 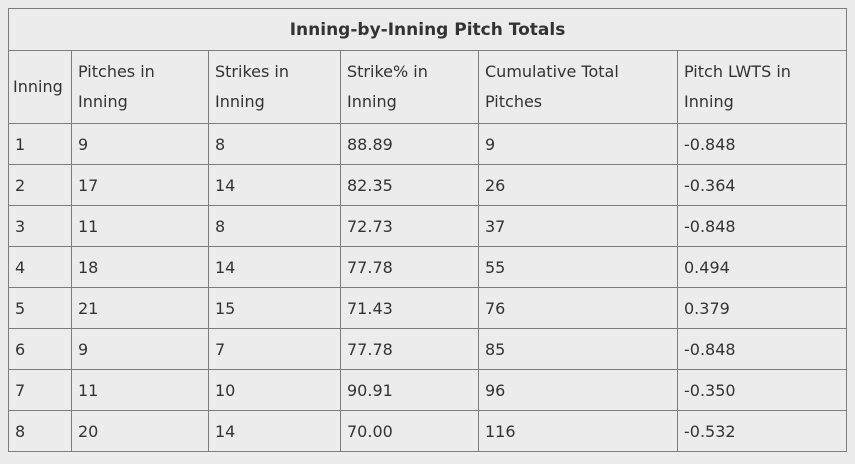 What do you see at coordinates (140, 267) in the screenshot?
I see `cell-pitches: 18` at bounding box center [140, 267].